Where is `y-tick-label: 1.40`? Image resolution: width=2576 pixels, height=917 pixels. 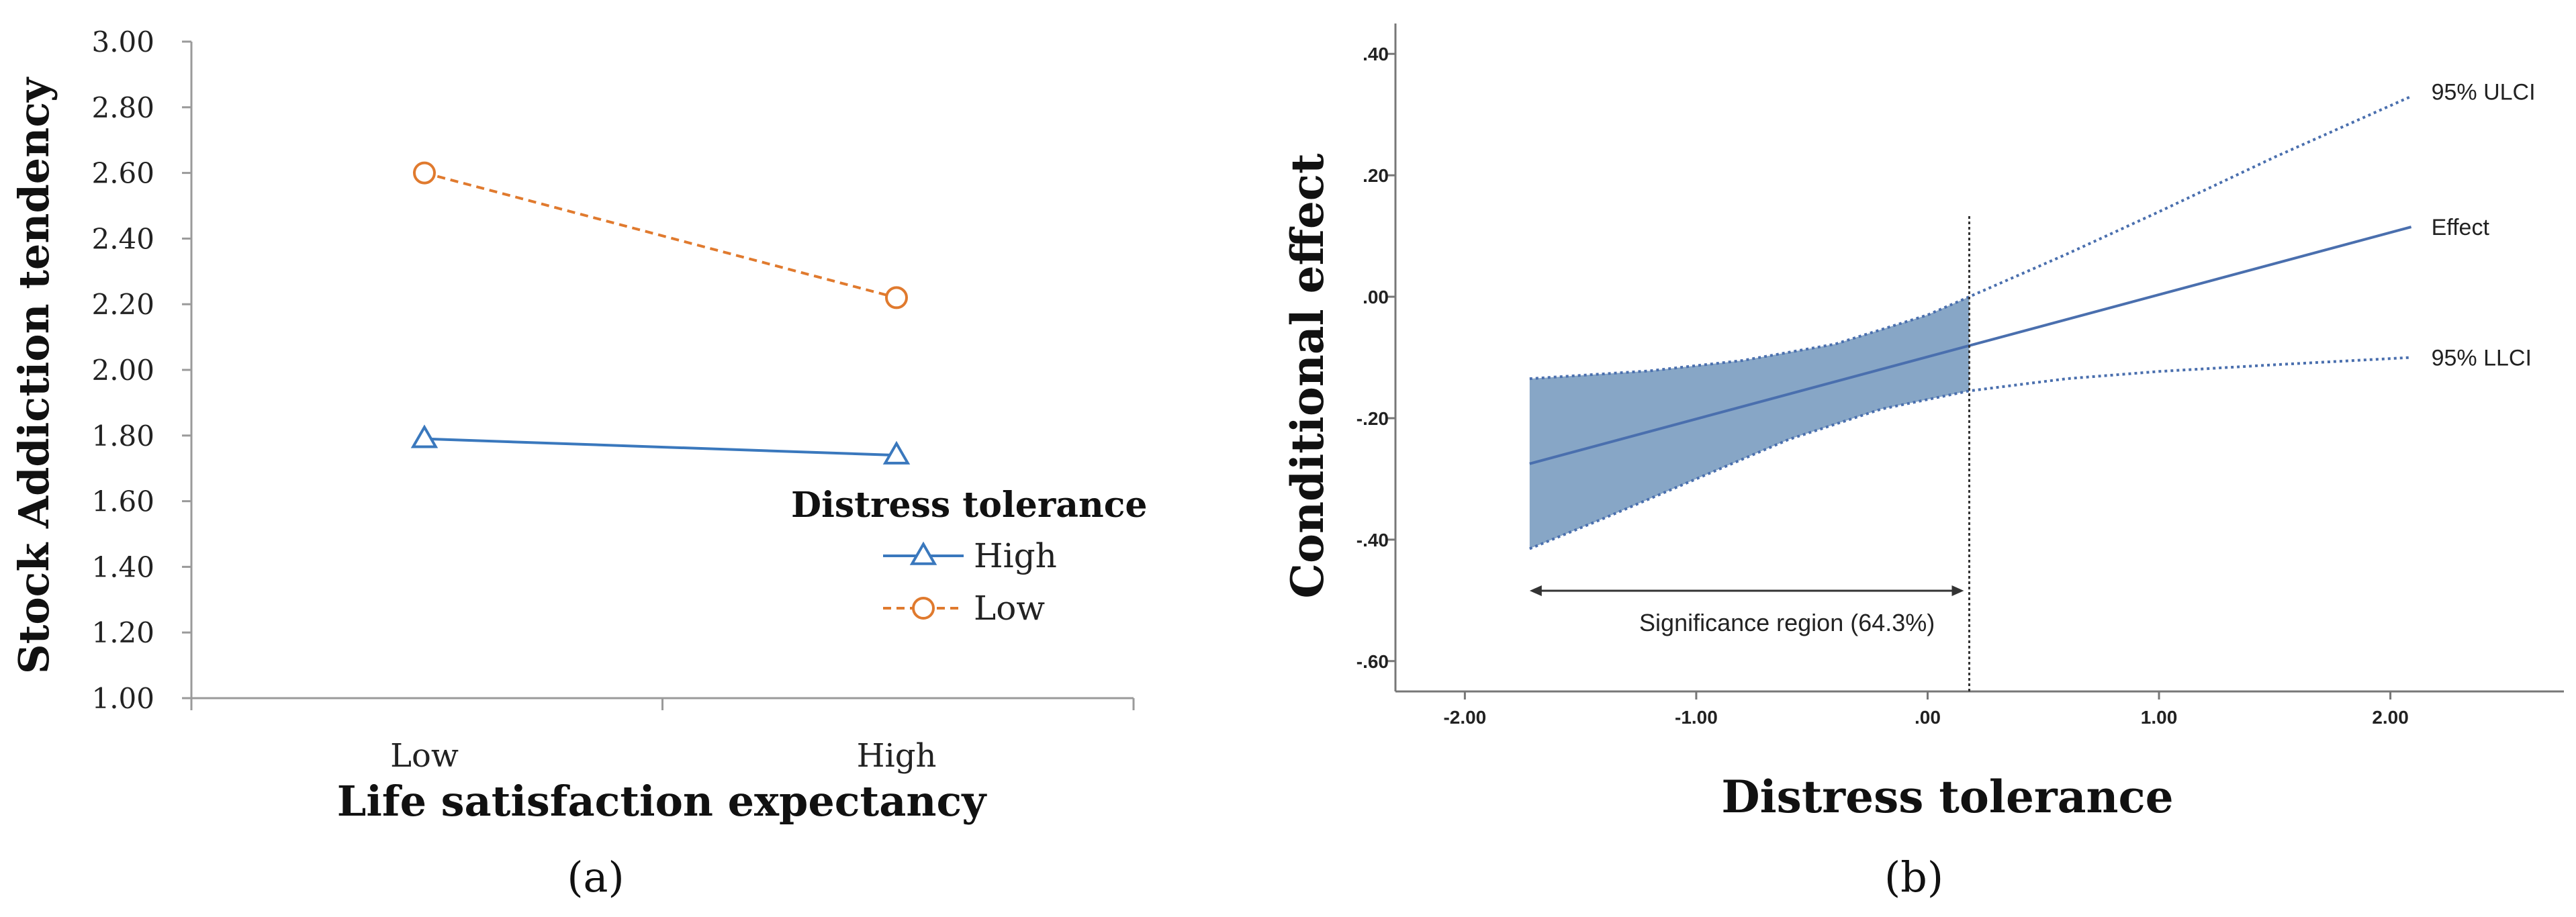
y-tick-label: 1.40 is located at coordinates (122, 566).